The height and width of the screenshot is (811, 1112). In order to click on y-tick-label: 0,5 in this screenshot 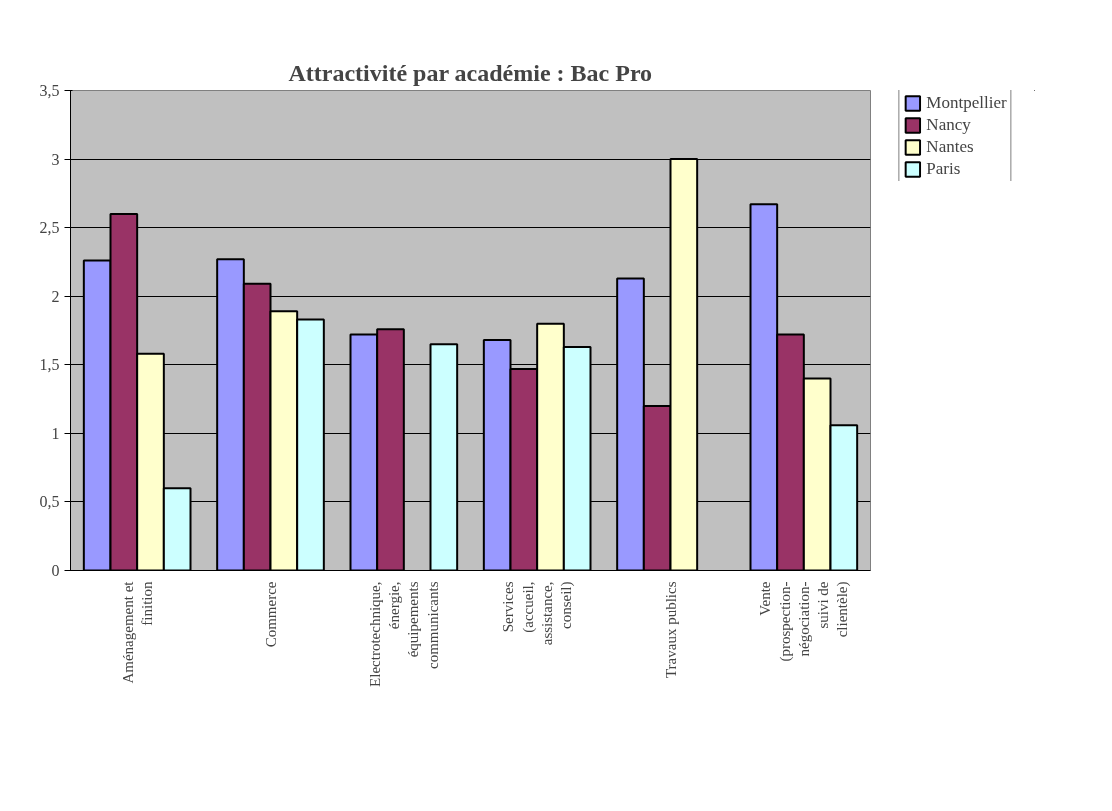, I will do `click(49, 502)`.